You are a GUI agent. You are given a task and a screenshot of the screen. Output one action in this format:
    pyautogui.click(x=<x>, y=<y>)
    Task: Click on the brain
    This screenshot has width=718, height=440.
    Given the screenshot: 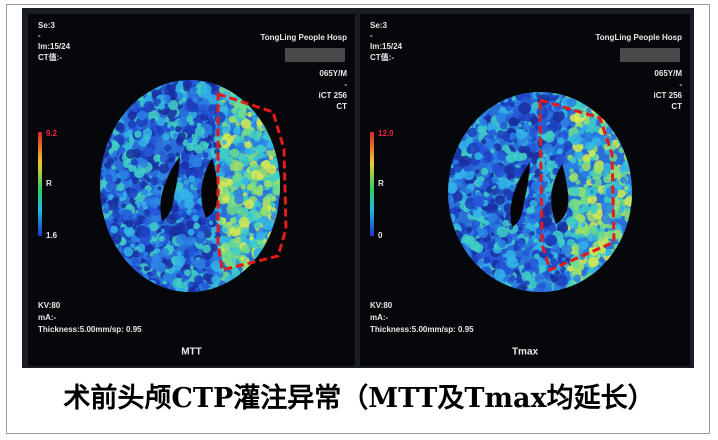 What is the action you would take?
    pyautogui.click(x=190, y=186)
    